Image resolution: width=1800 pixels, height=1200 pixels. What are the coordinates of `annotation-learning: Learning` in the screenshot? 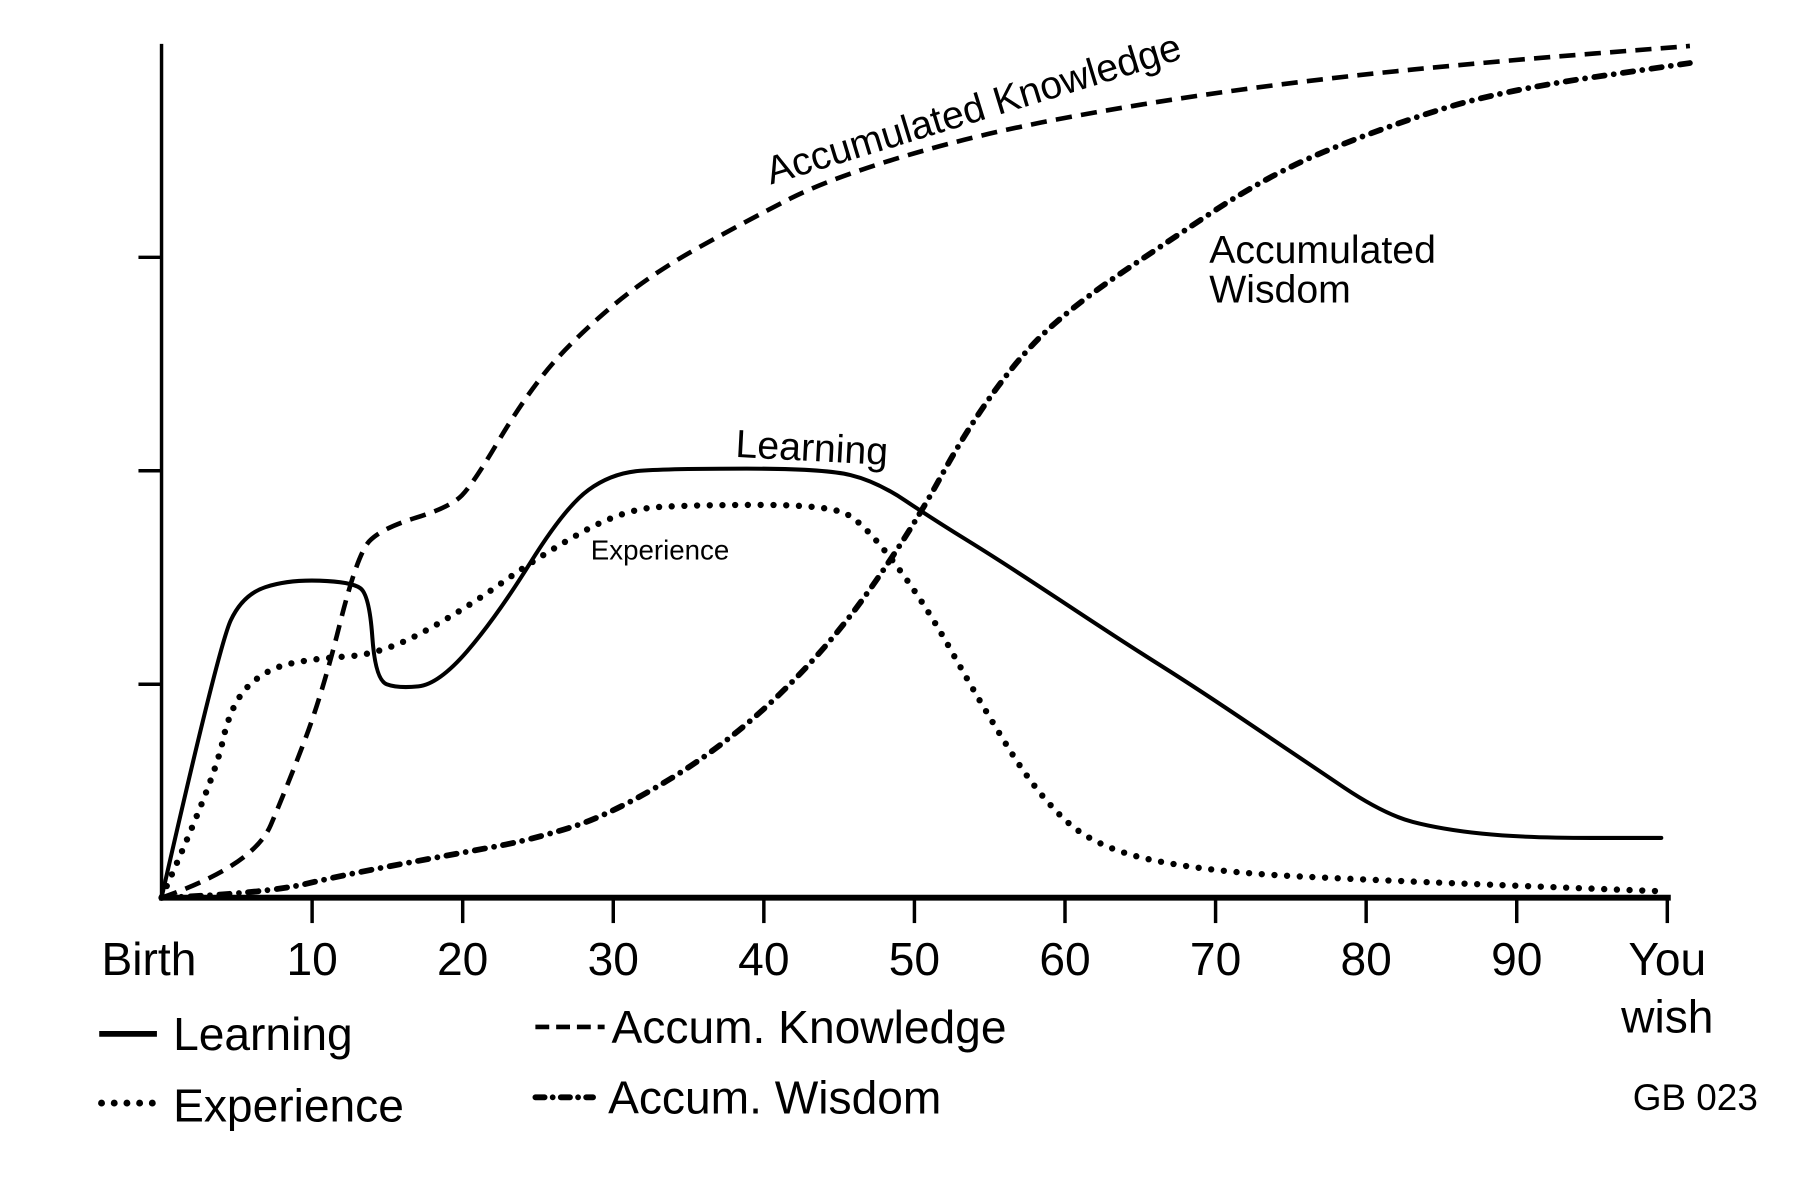 It's located at (812, 448).